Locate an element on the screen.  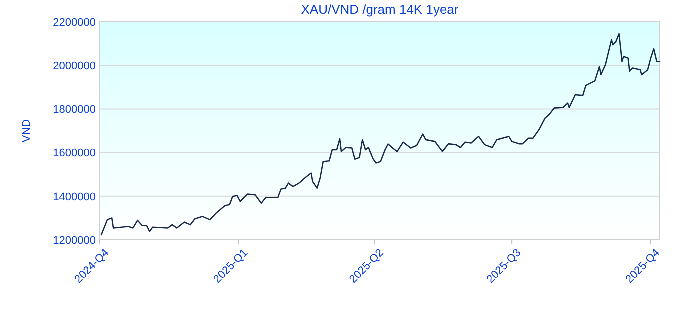
y-tick-label: 1800000 is located at coordinates (74, 110).